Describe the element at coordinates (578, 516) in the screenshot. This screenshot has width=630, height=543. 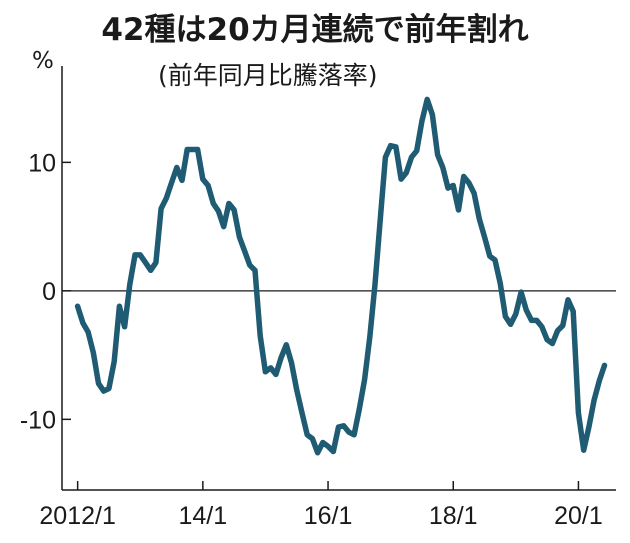
I see `x-tick-label: 20/1` at that location.